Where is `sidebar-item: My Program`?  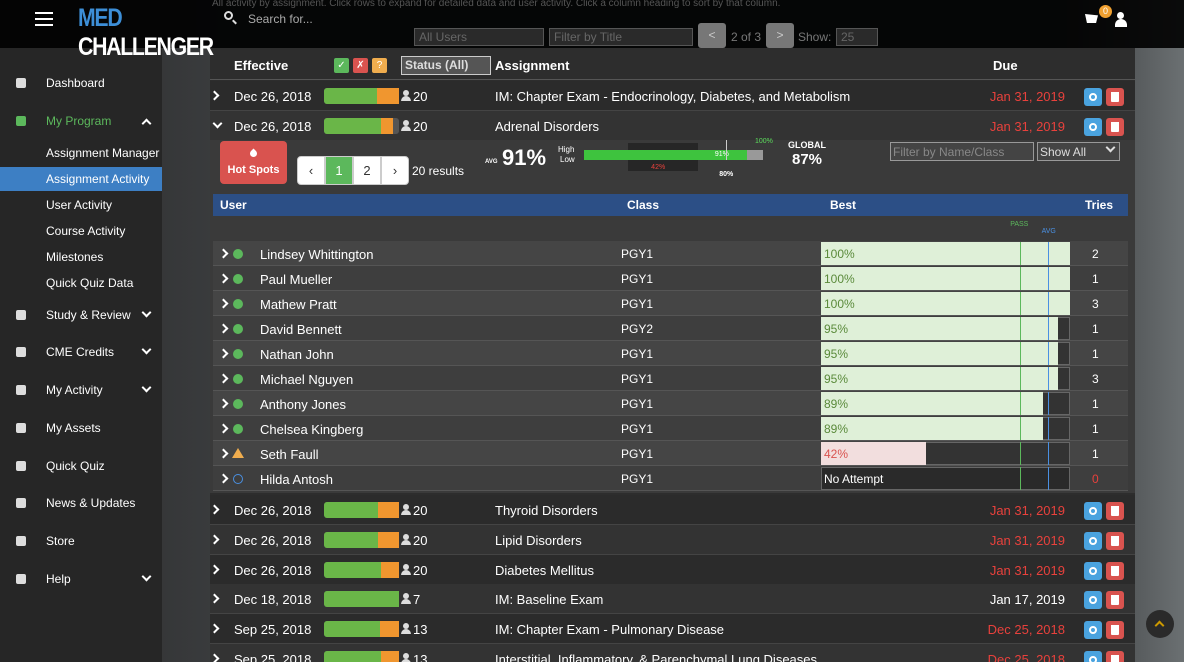
sidebar-item: My Program is located at coordinates (79, 121).